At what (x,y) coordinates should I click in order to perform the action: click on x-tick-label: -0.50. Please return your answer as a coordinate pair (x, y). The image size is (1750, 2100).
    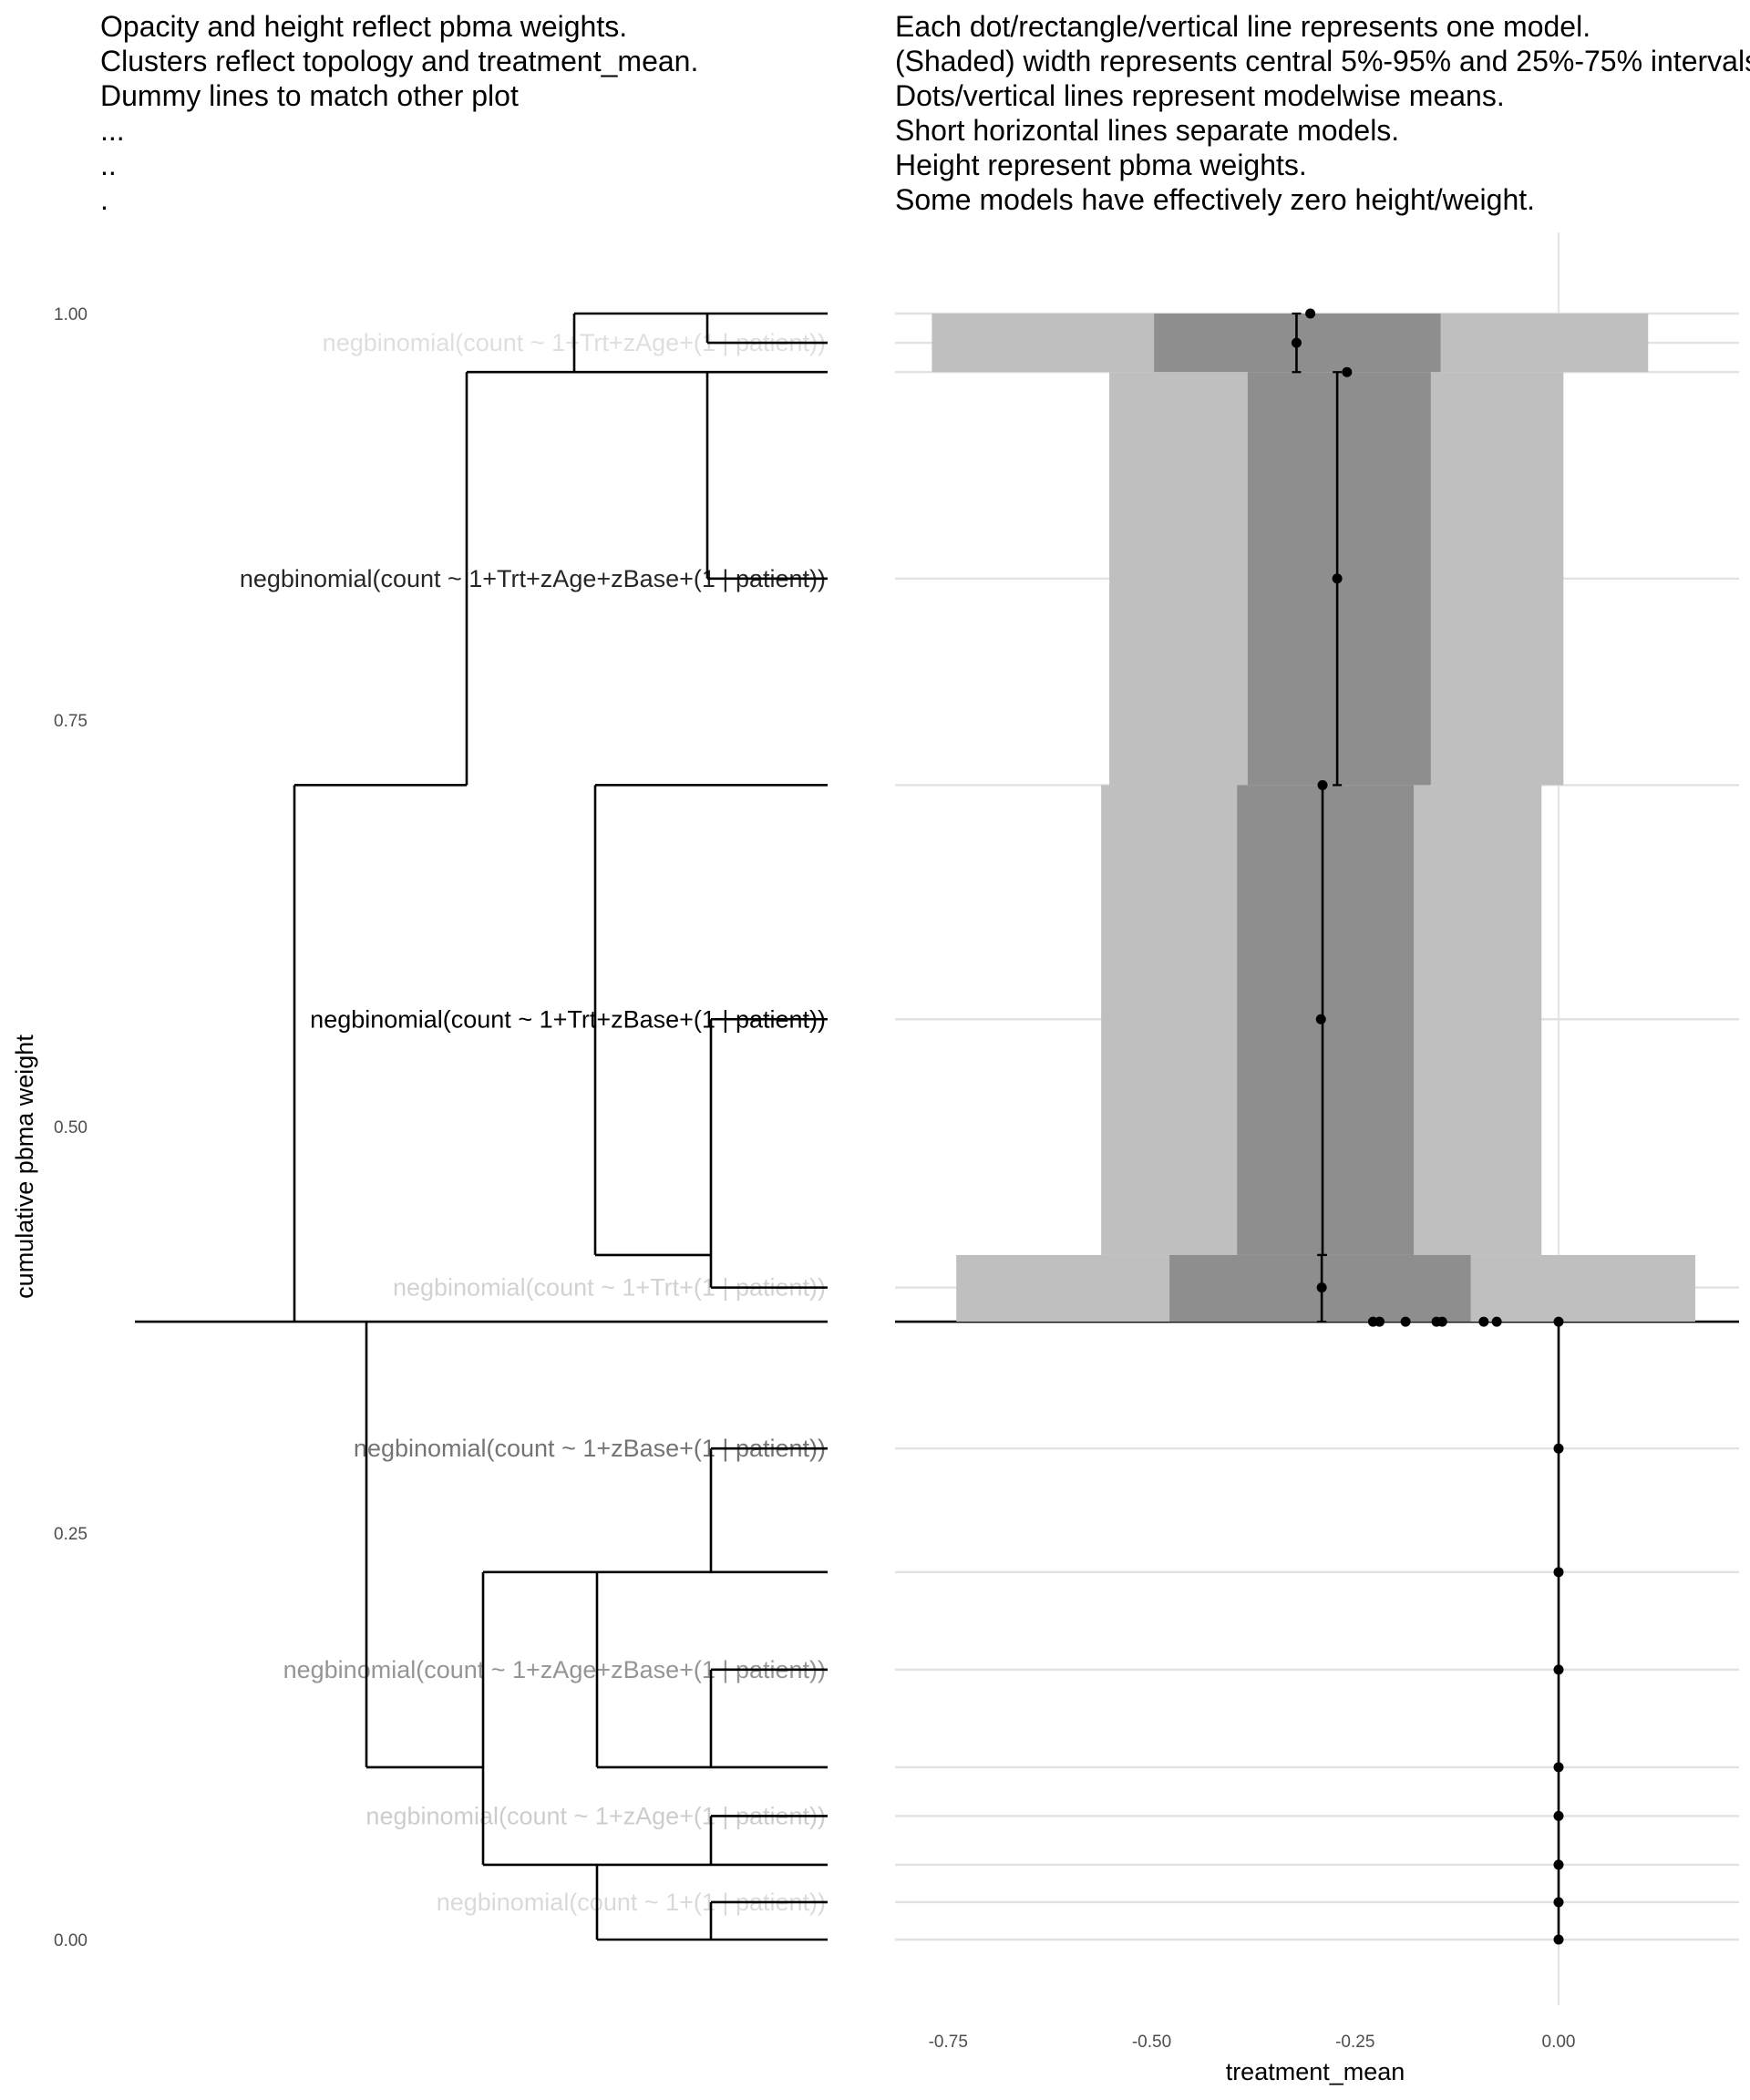
    Looking at the image, I should click on (1152, 2043).